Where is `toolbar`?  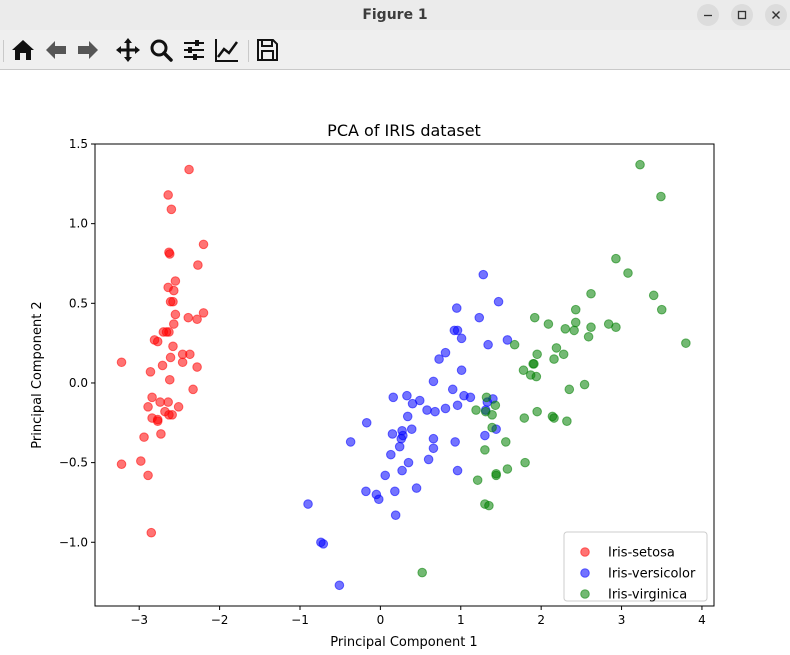
toolbar is located at coordinates (395, 50).